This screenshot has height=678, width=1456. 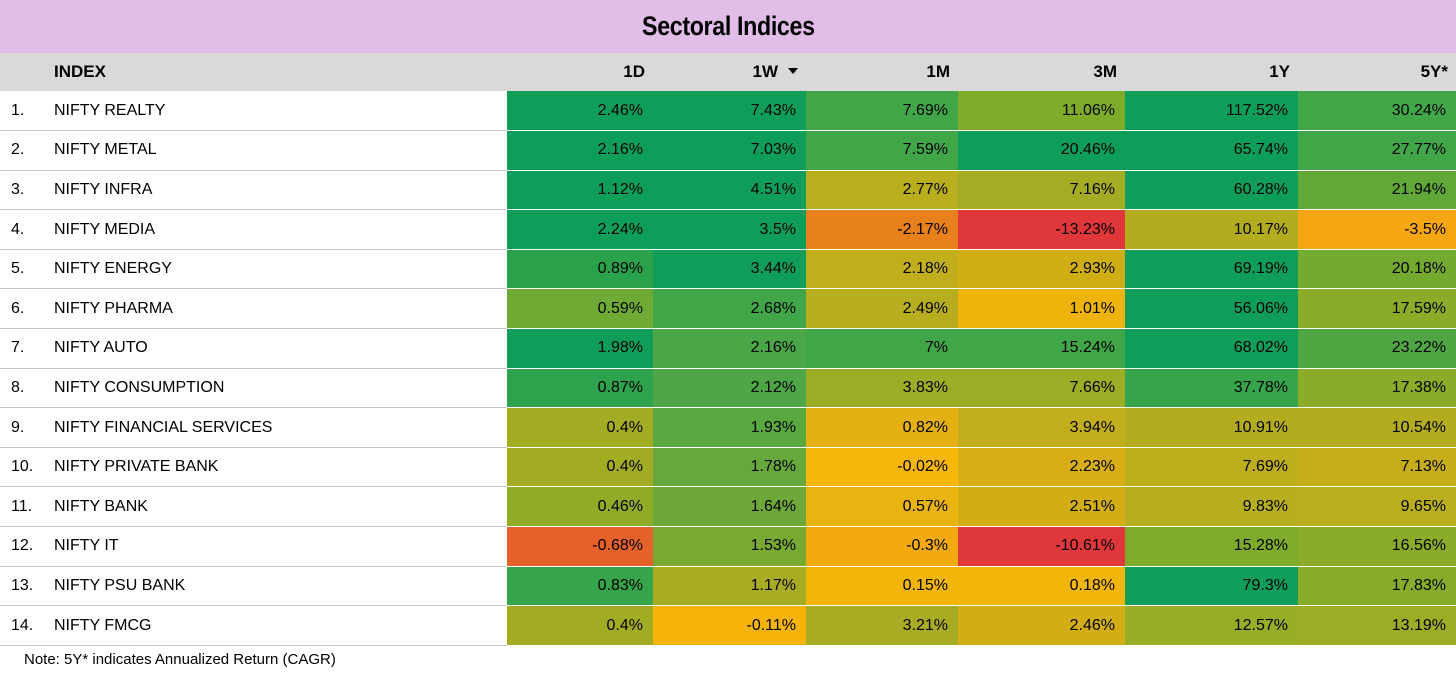 What do you see at coordinates (1211, 190) in the screenshot?
I see `return-cell-1y: 60.28%` at bounding box center [1211, 190].